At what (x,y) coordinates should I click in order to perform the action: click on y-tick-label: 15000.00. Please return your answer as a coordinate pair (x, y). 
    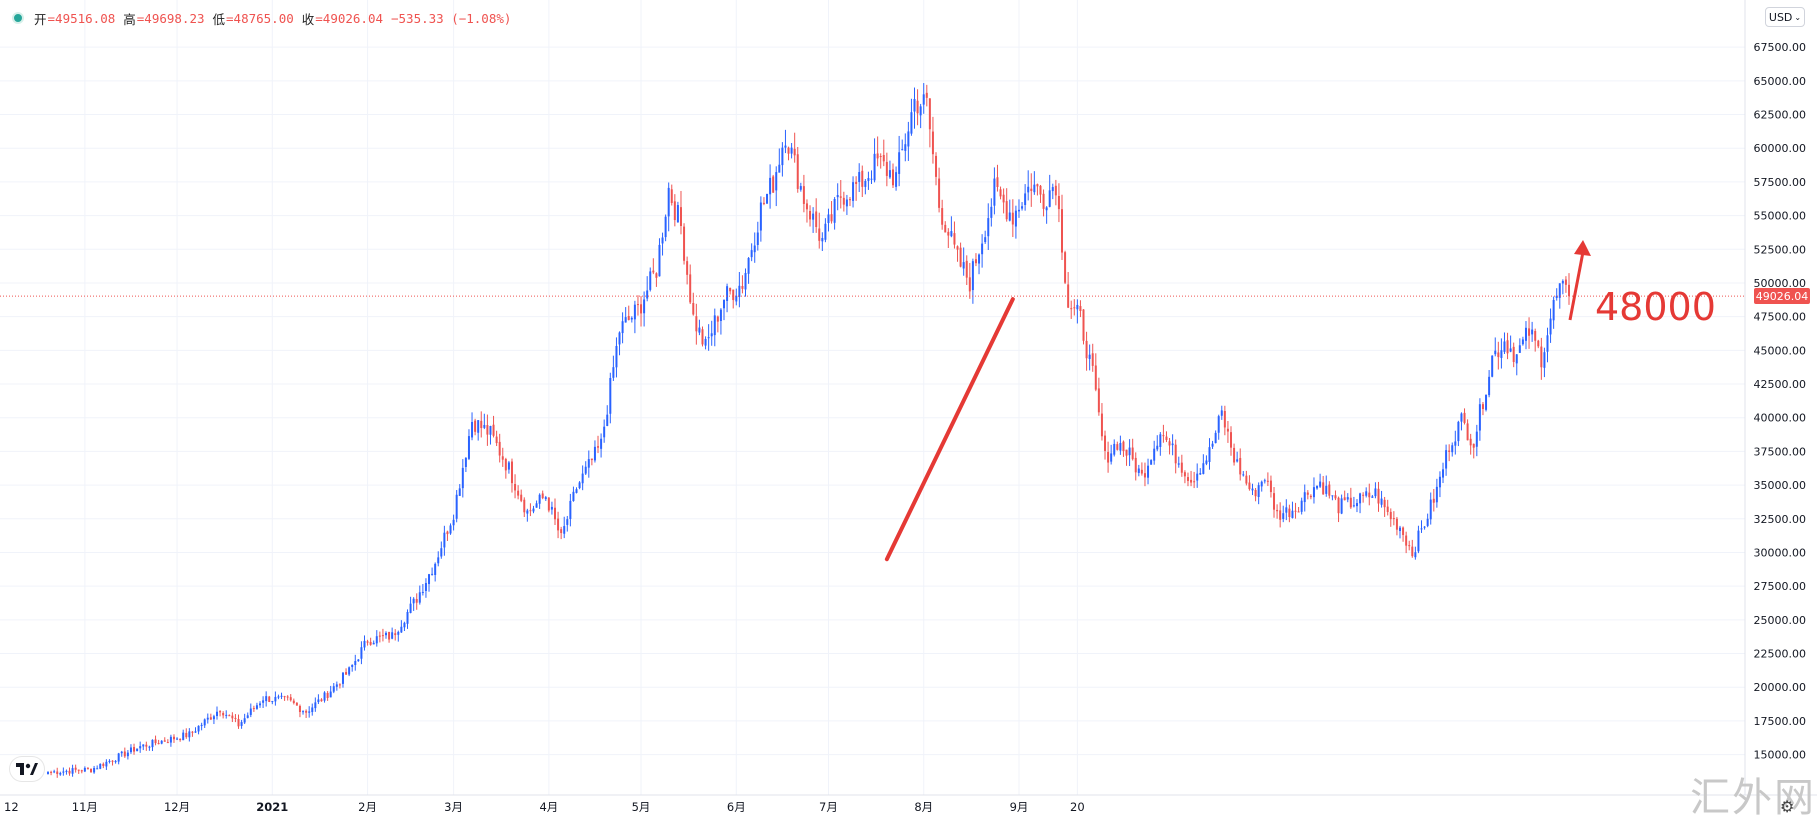
    Looking at the image, I should click on (1780, 755).